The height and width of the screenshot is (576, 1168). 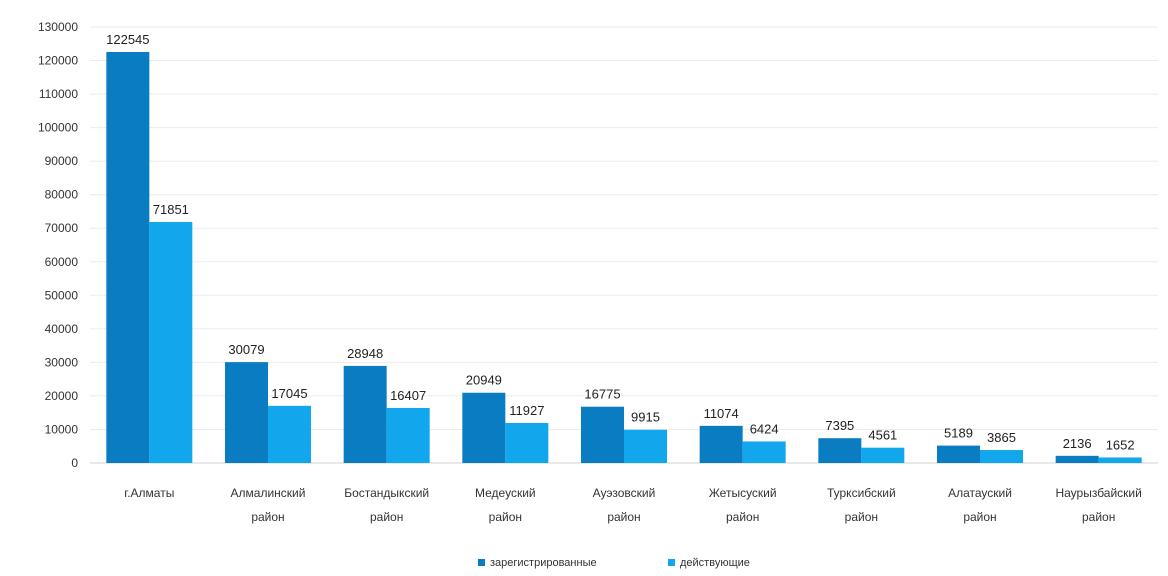 I want to click on data-label: 28948, so click(x=365, y=353).